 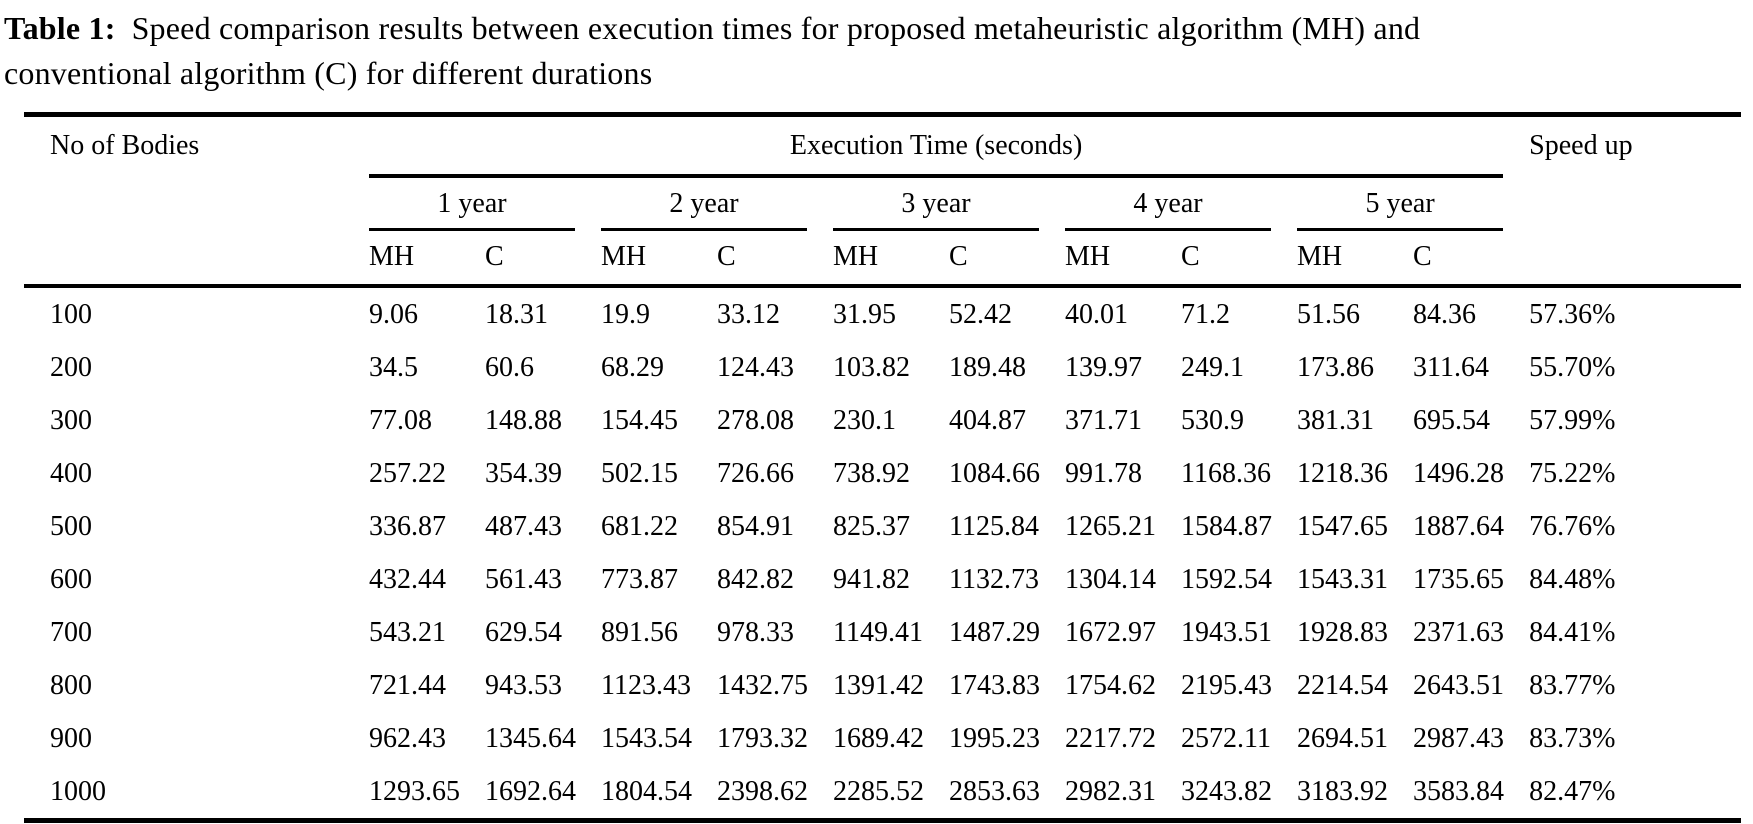 What do you see at coordinates (523, 579) in the screenshot?
I see `cell-exec-time: 561.43` at bounding box center [523, 579].